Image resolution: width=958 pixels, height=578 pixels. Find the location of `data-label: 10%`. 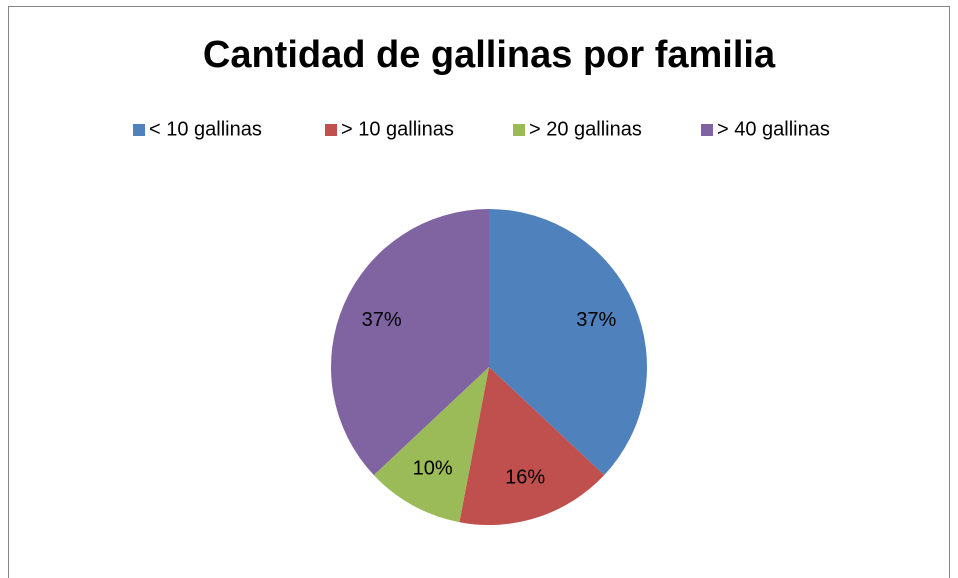

data-label: 10% is located at coordinates (433, 469).